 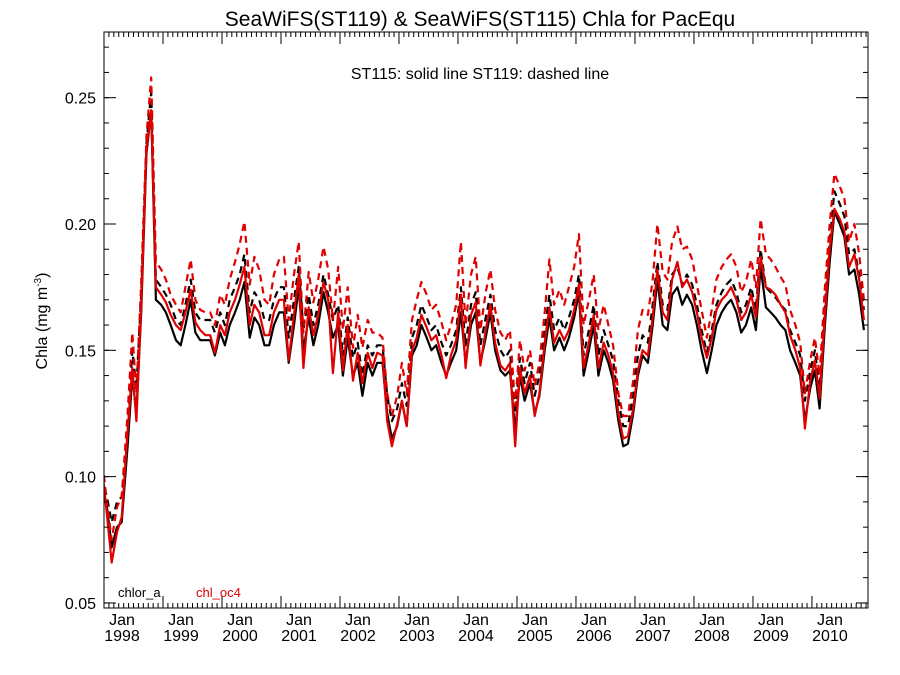 What do you see at coordinates (417, 636) in the screenshot?
I see `x-tick-label-year: 2003` at bounding box center [417, 636].